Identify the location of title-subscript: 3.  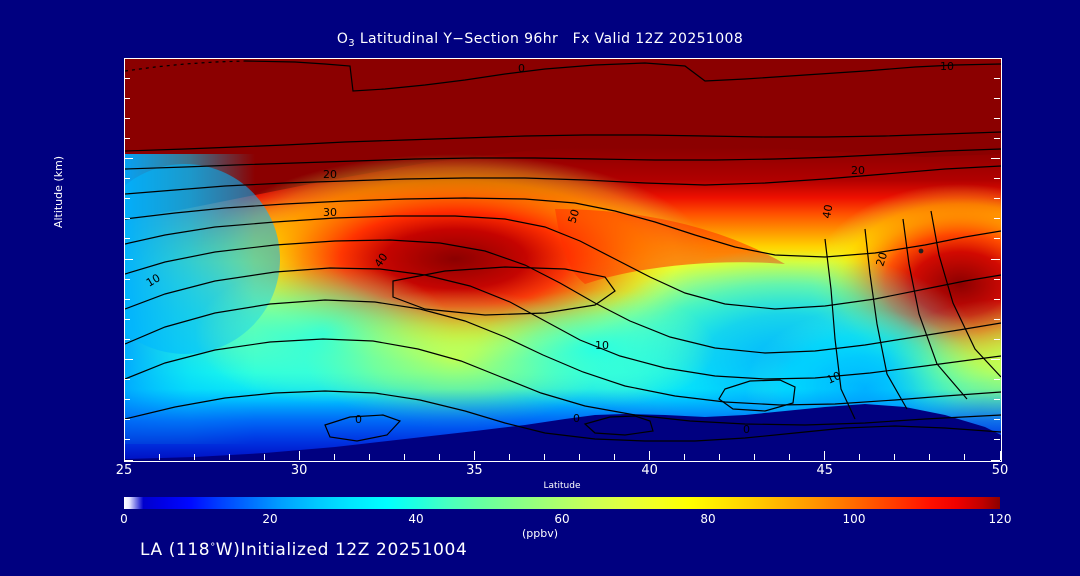
(351, 43).